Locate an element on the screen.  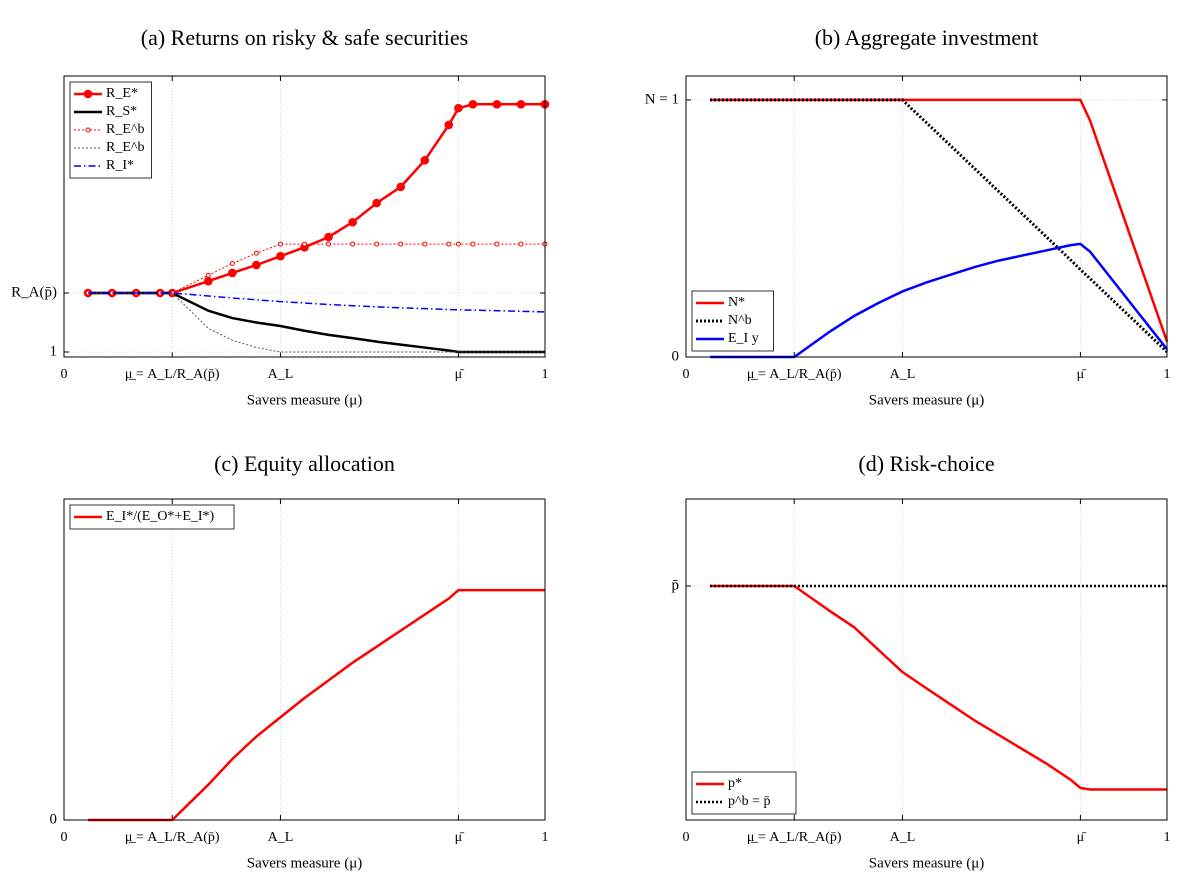
legend: E_I*/(E_O*+E_I*) is located at coordinates (152, 517).